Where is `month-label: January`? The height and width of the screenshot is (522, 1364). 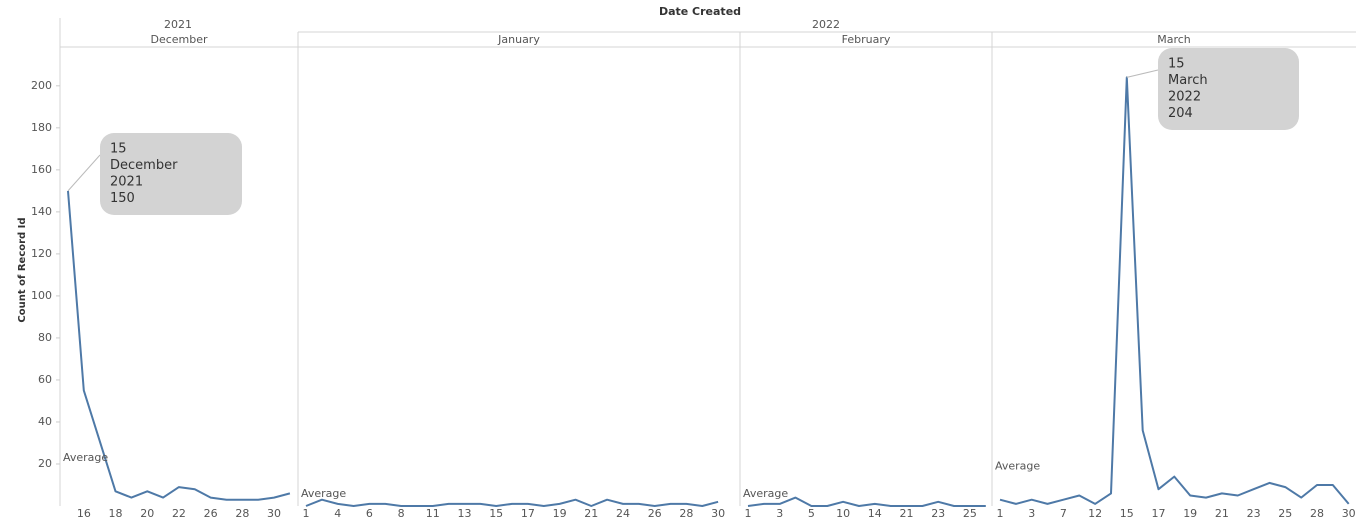
month-label: January is located at coordinates (518, 39).